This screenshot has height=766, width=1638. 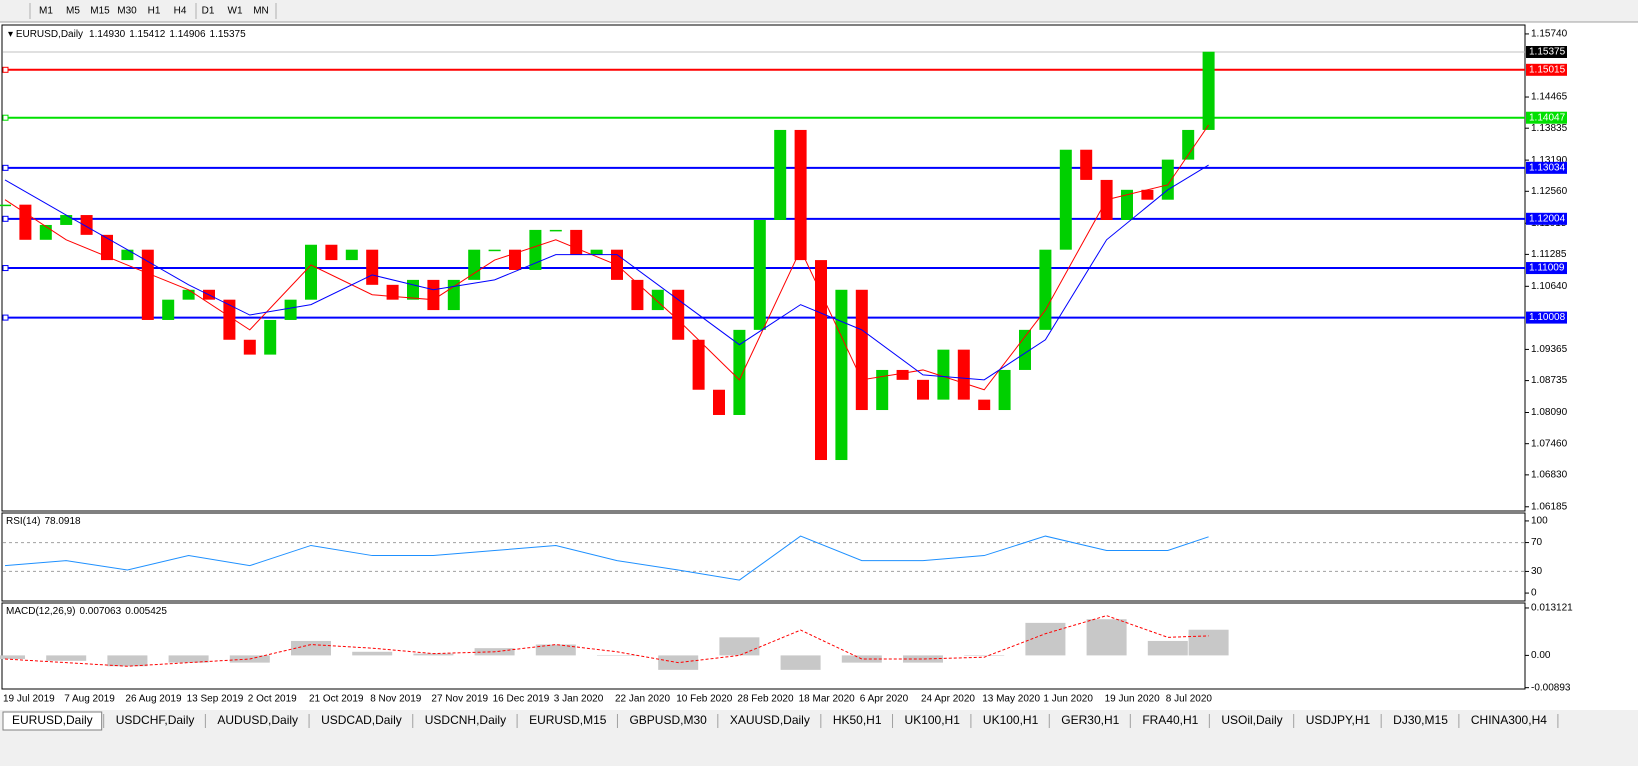 I want to click on chart-tab-label: HK50,H1, so click(x=857, y=720).